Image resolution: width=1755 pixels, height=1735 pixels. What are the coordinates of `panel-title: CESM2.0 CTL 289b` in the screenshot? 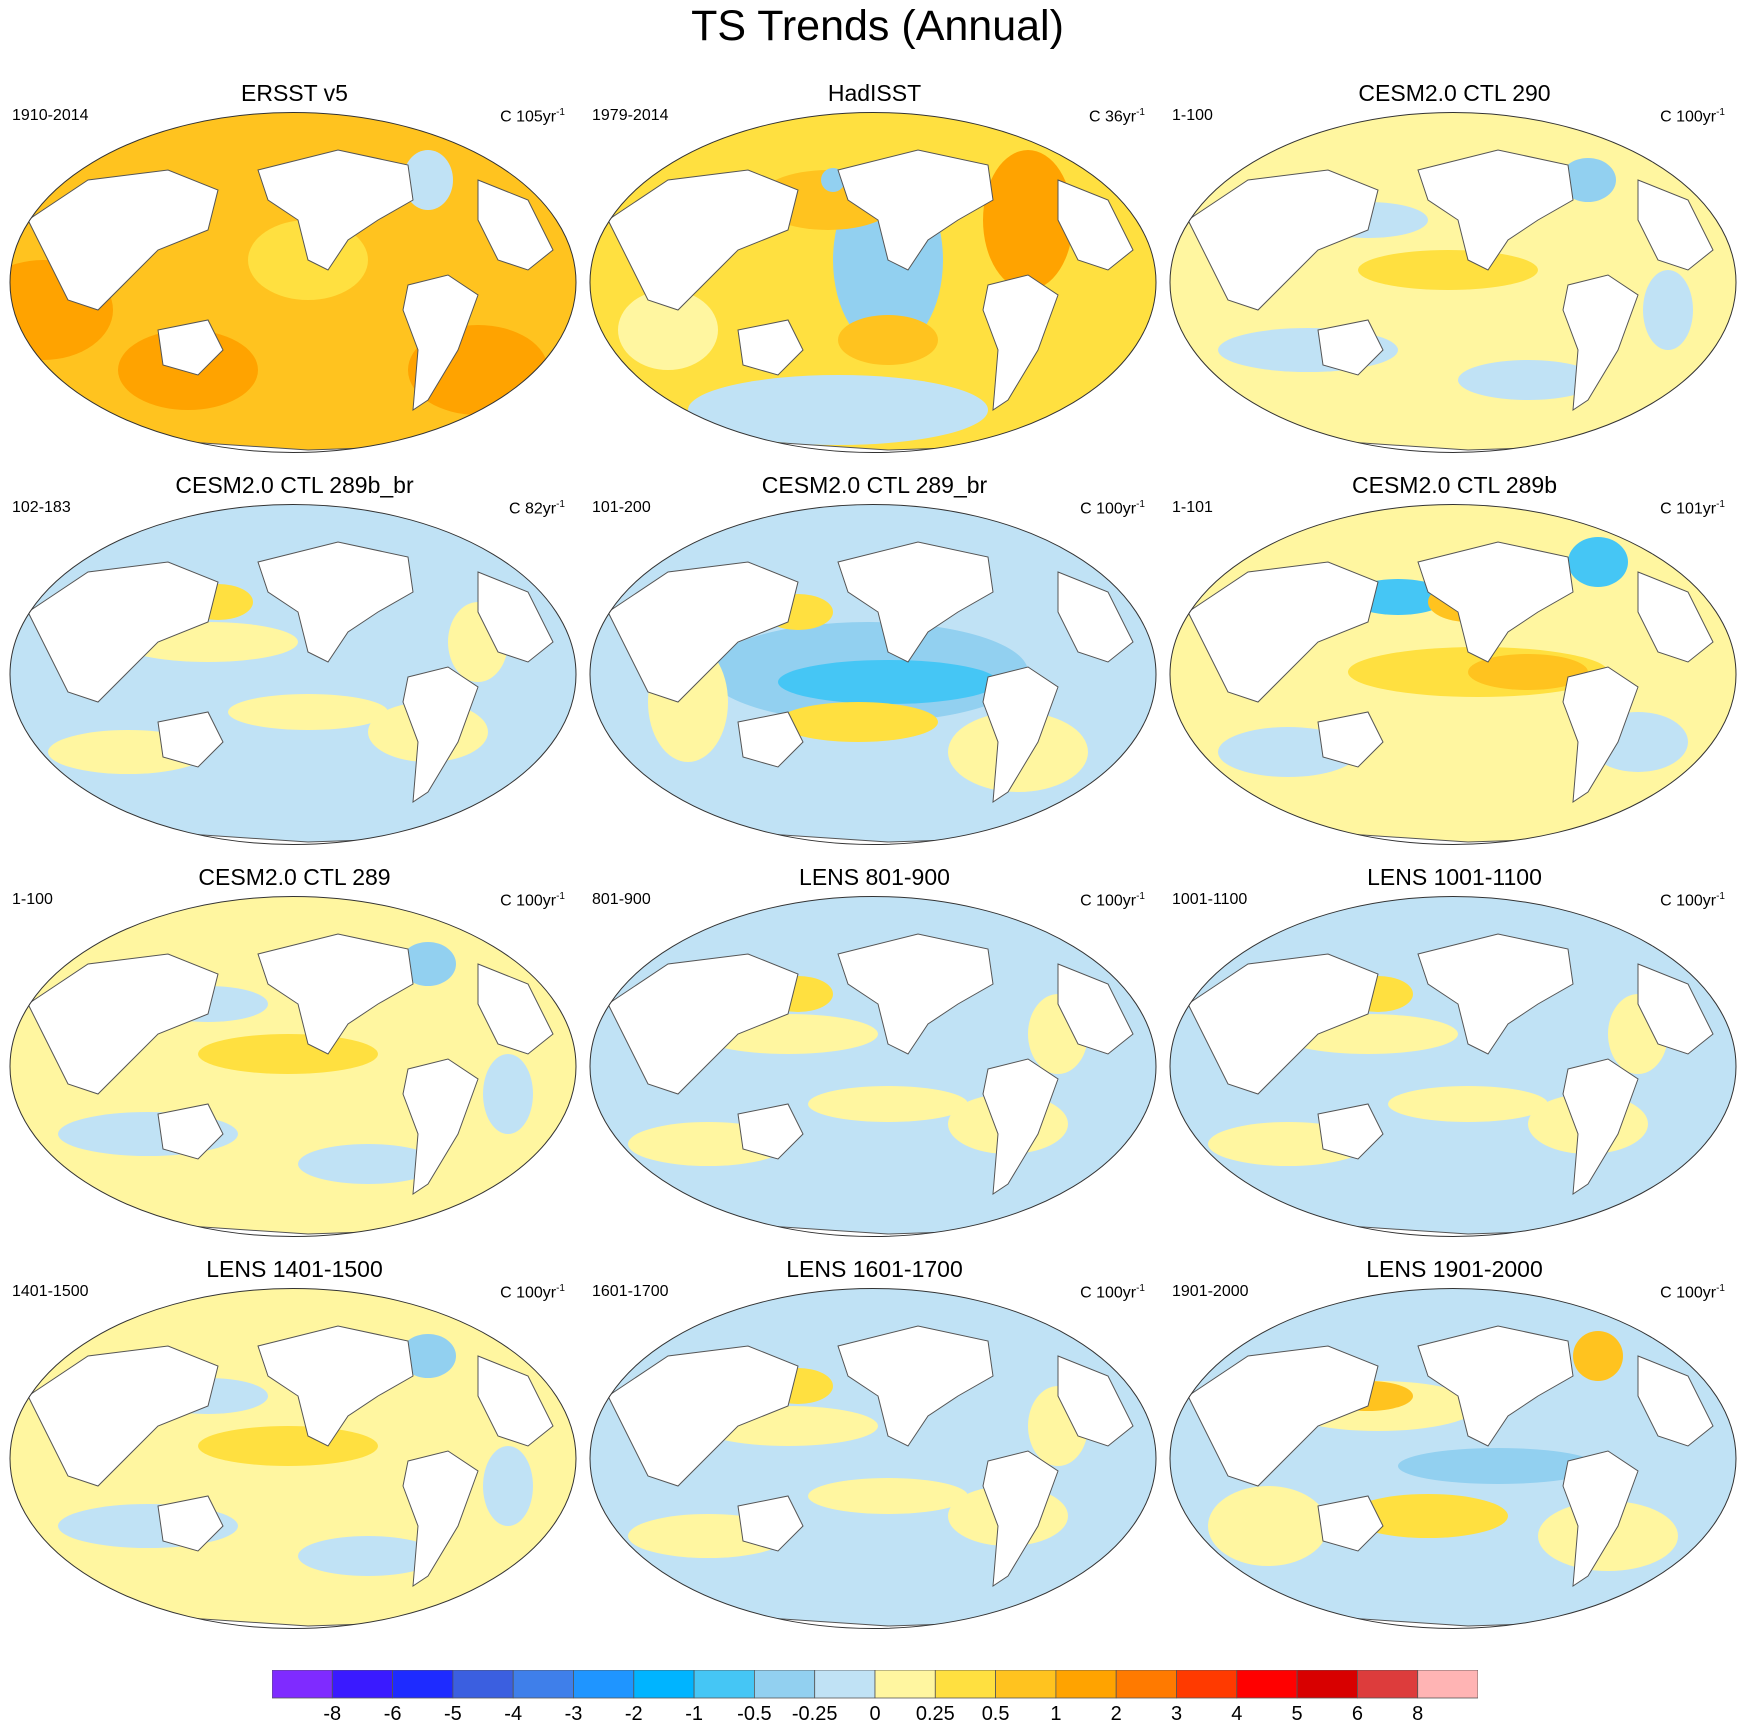 It's located at (1454, 485).